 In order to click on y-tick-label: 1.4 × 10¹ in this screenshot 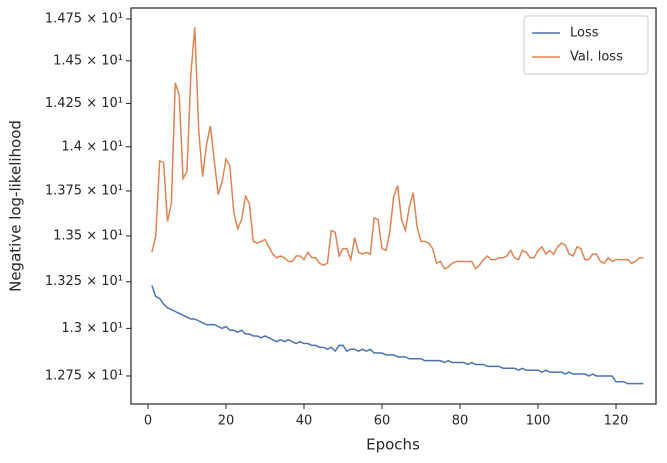, I will do `click(92, 146)`.